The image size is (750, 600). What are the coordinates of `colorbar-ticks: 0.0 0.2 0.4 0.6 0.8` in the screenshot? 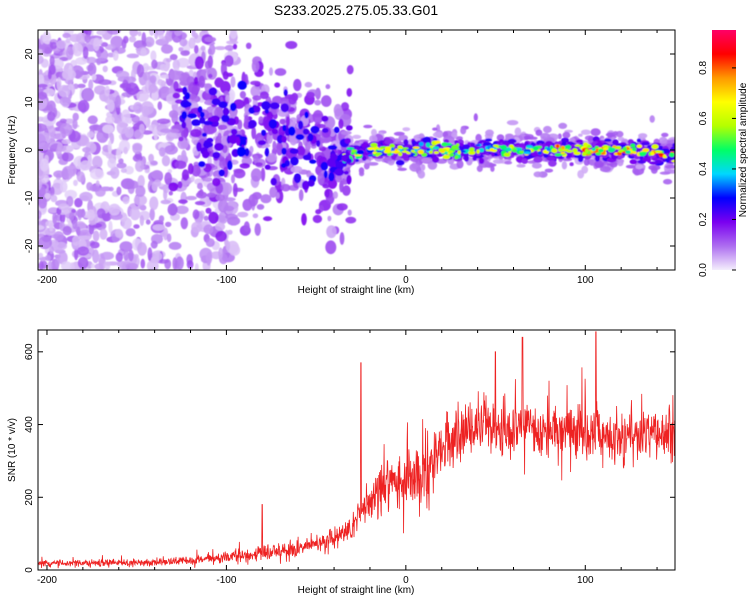 It's located at (717, 169).